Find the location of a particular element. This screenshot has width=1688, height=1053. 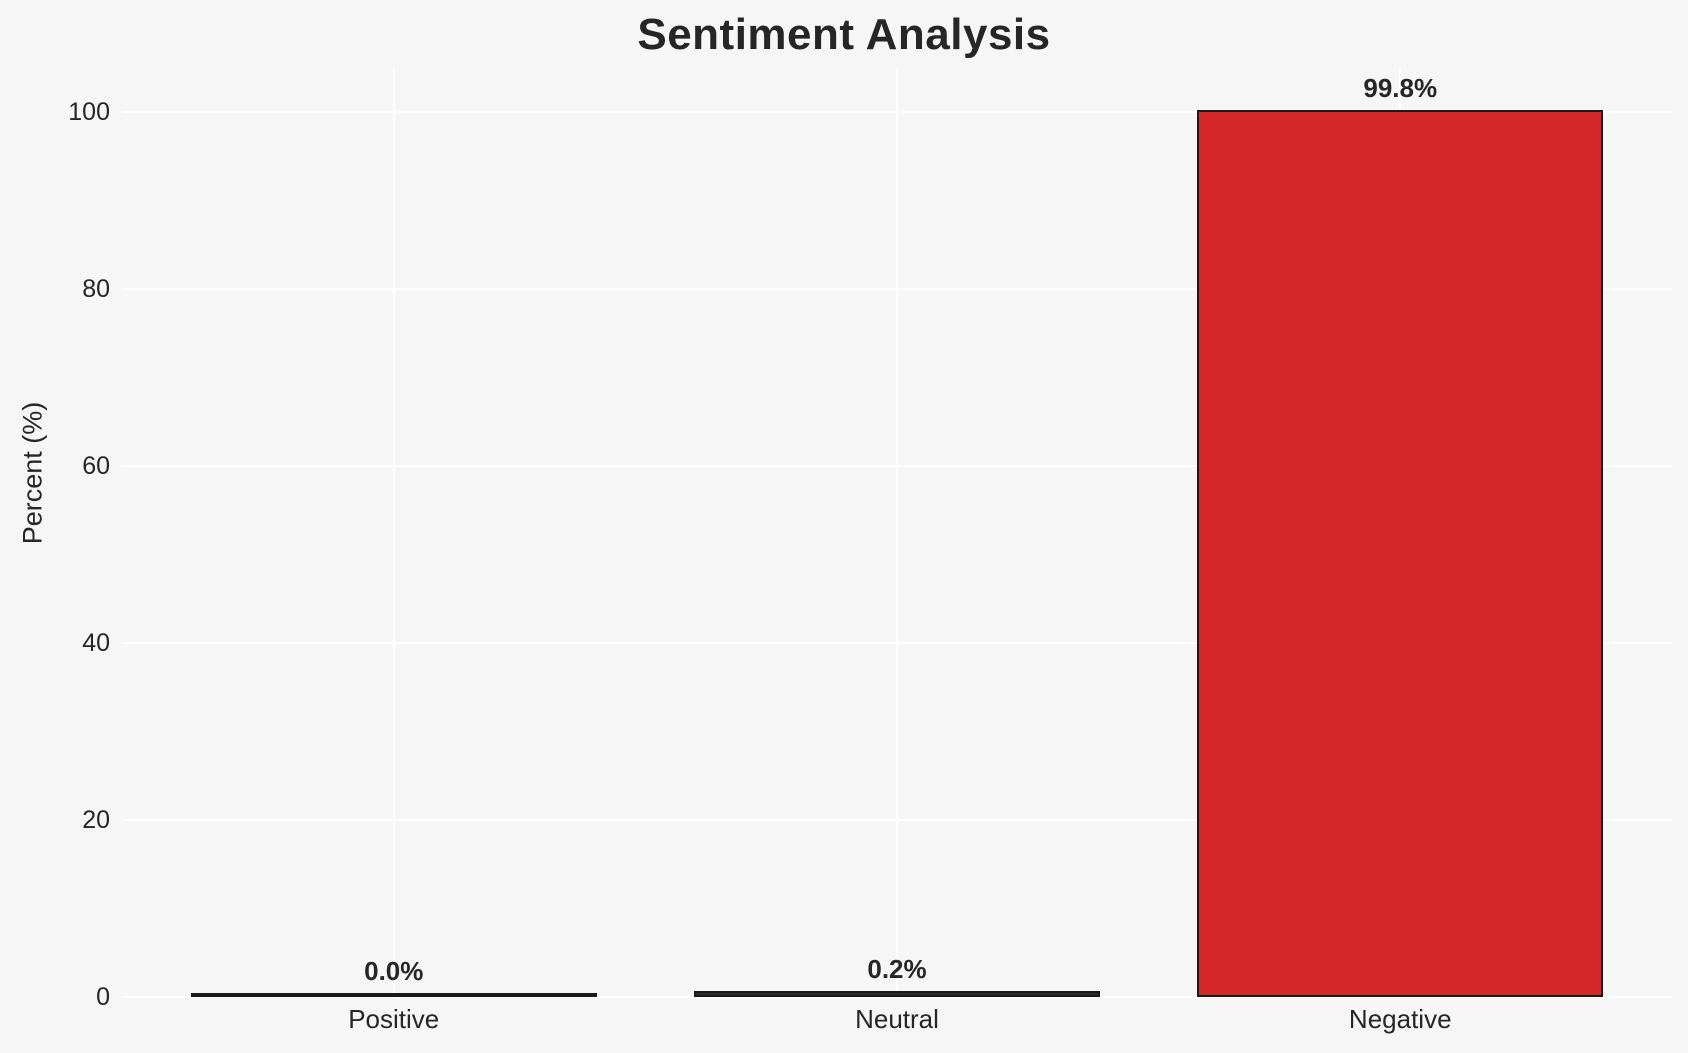

chart-title: Sentiment Analysis is located at coordinates (844, 34).